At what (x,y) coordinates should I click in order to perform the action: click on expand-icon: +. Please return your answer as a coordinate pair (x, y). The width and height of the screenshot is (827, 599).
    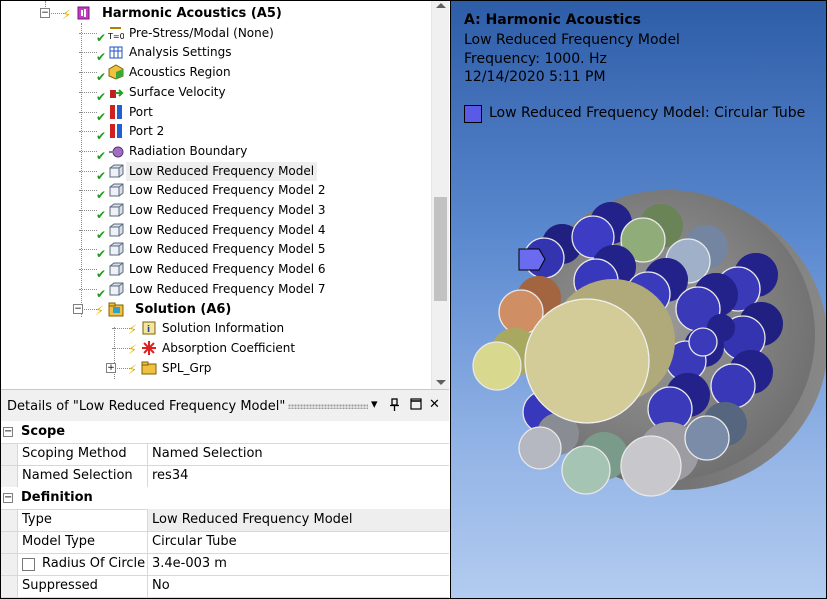
    Looking at the image, I should click on (111, 367).